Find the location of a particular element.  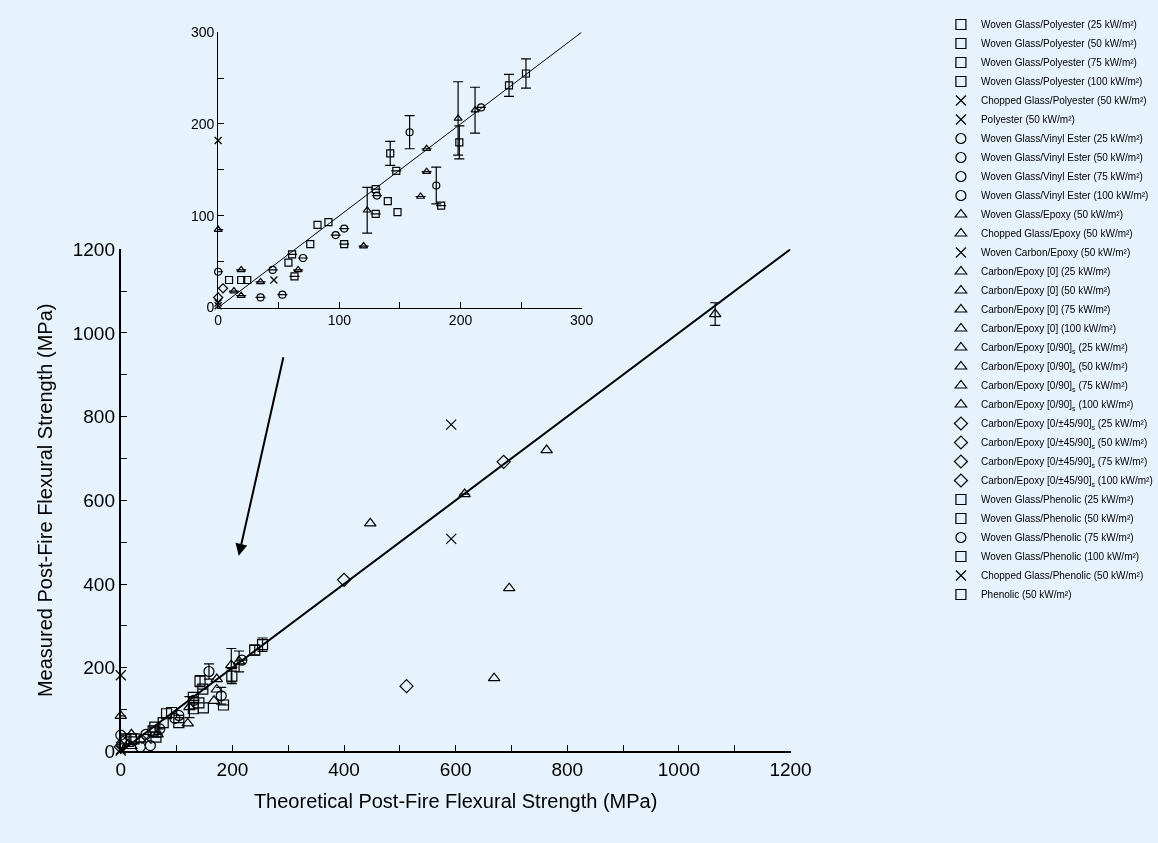

legend-label: Woven Glass/Polyester (75 kW/m²) is located at coordinates (1058, 63).